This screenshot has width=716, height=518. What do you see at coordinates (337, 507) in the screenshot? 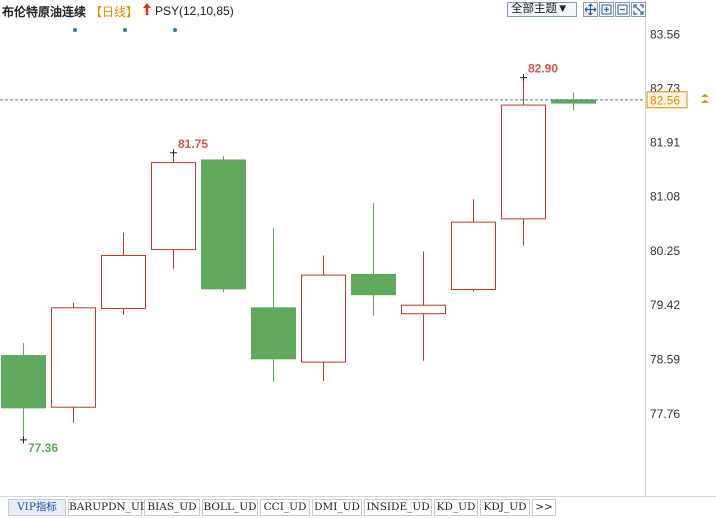
I see `tab-dmi-ud: DMI_UD` at bounding box center [337, 507].